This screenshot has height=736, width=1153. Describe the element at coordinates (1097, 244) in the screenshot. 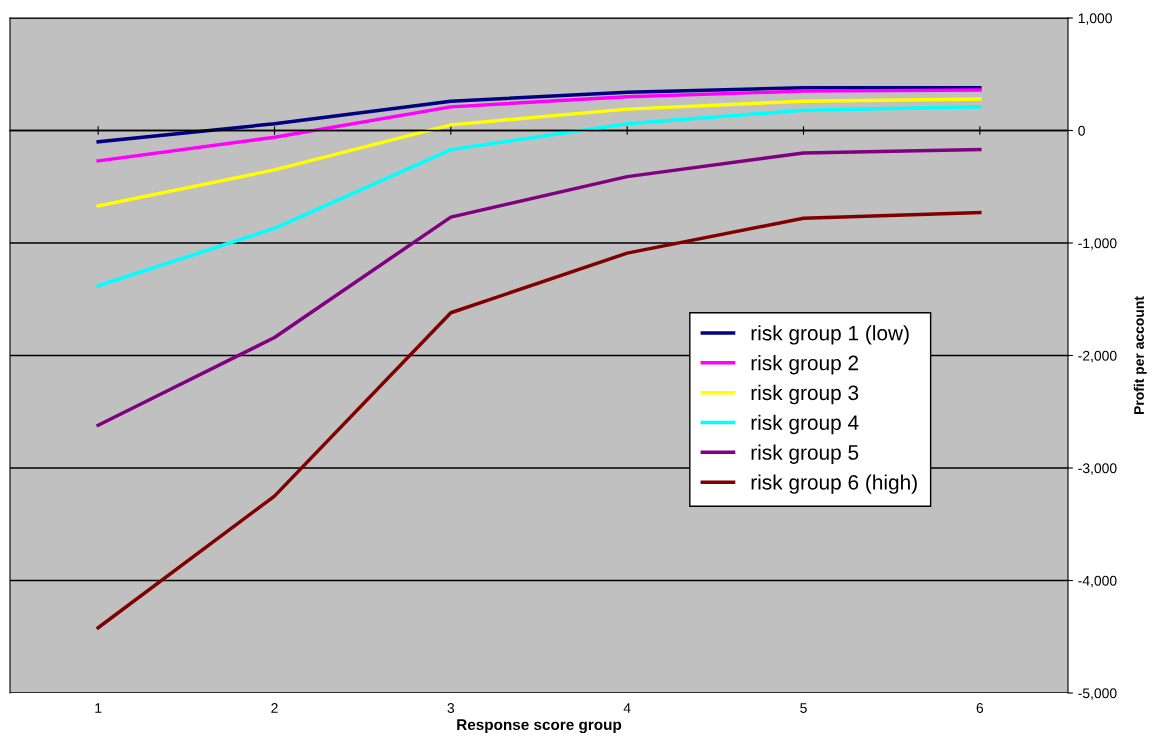

I see `y-tick-label: -1,000` at that location.